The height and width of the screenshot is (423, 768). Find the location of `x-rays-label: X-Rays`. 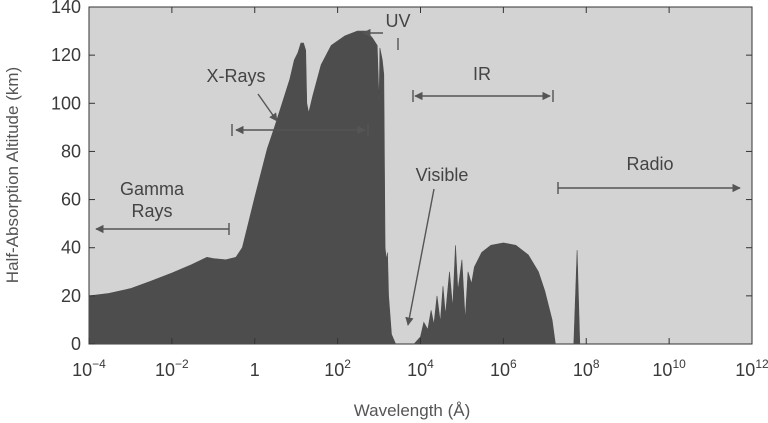

x-rays-label: X-Rays is located at coordinates (235, 76).